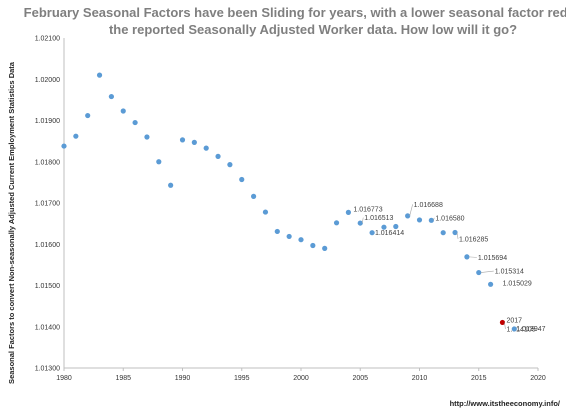 Image resolution: width=566 pixels, height=411 pixels. I want to click on x-tick-label: 2005, so click(360, 378).